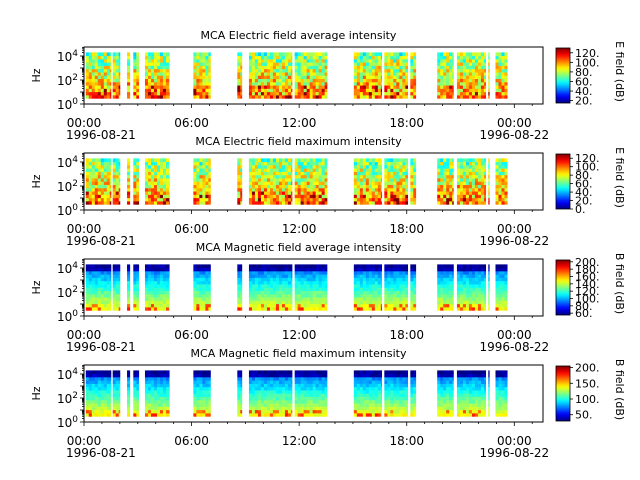 This screenshot has width=640, height=480. What do you see at coordinates (619, 283) in the screenshot?
I see `colorbar-label: B field (dB)` at bounding box center [619, 283].